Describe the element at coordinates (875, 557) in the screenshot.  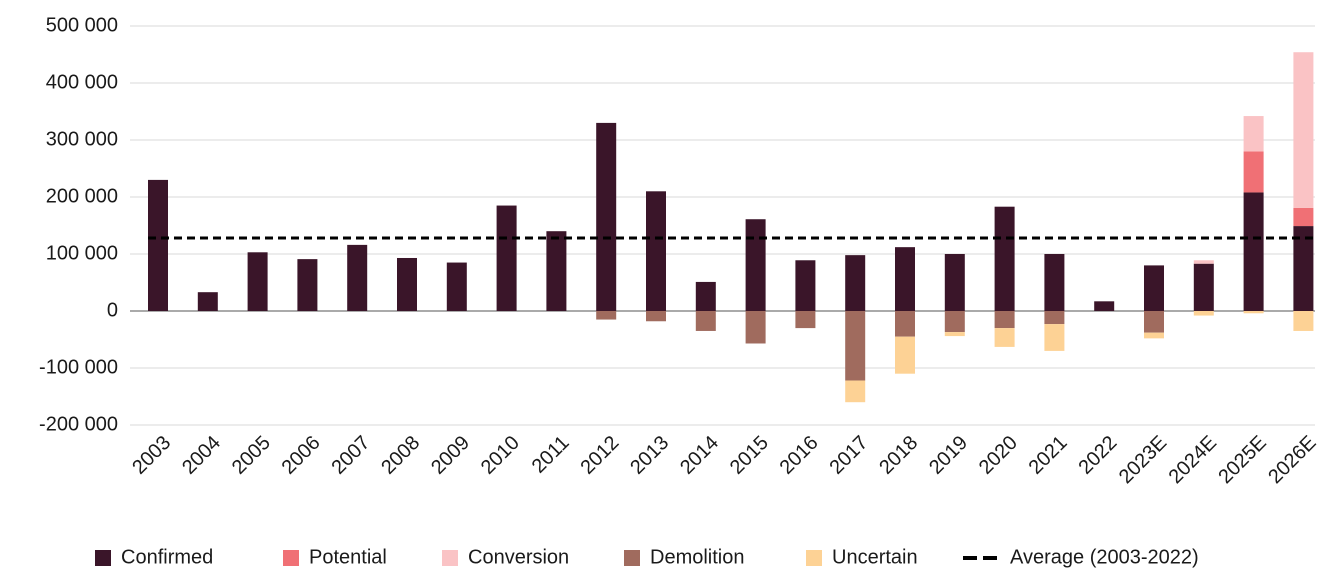
I see `legend-label: Uncertain` at that location.